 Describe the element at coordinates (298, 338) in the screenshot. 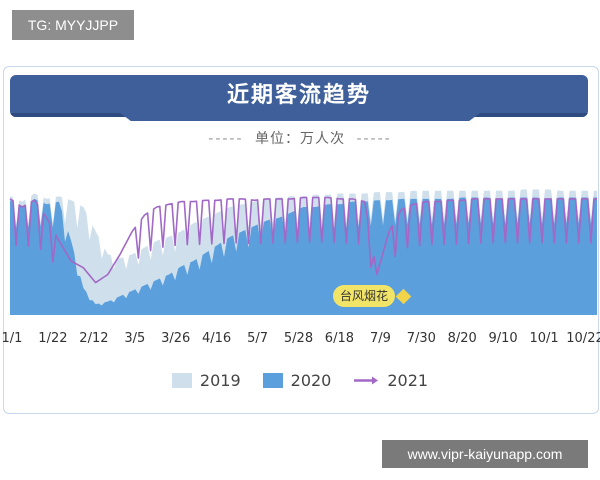

I see `x-tick-label: 5/28` at that location.